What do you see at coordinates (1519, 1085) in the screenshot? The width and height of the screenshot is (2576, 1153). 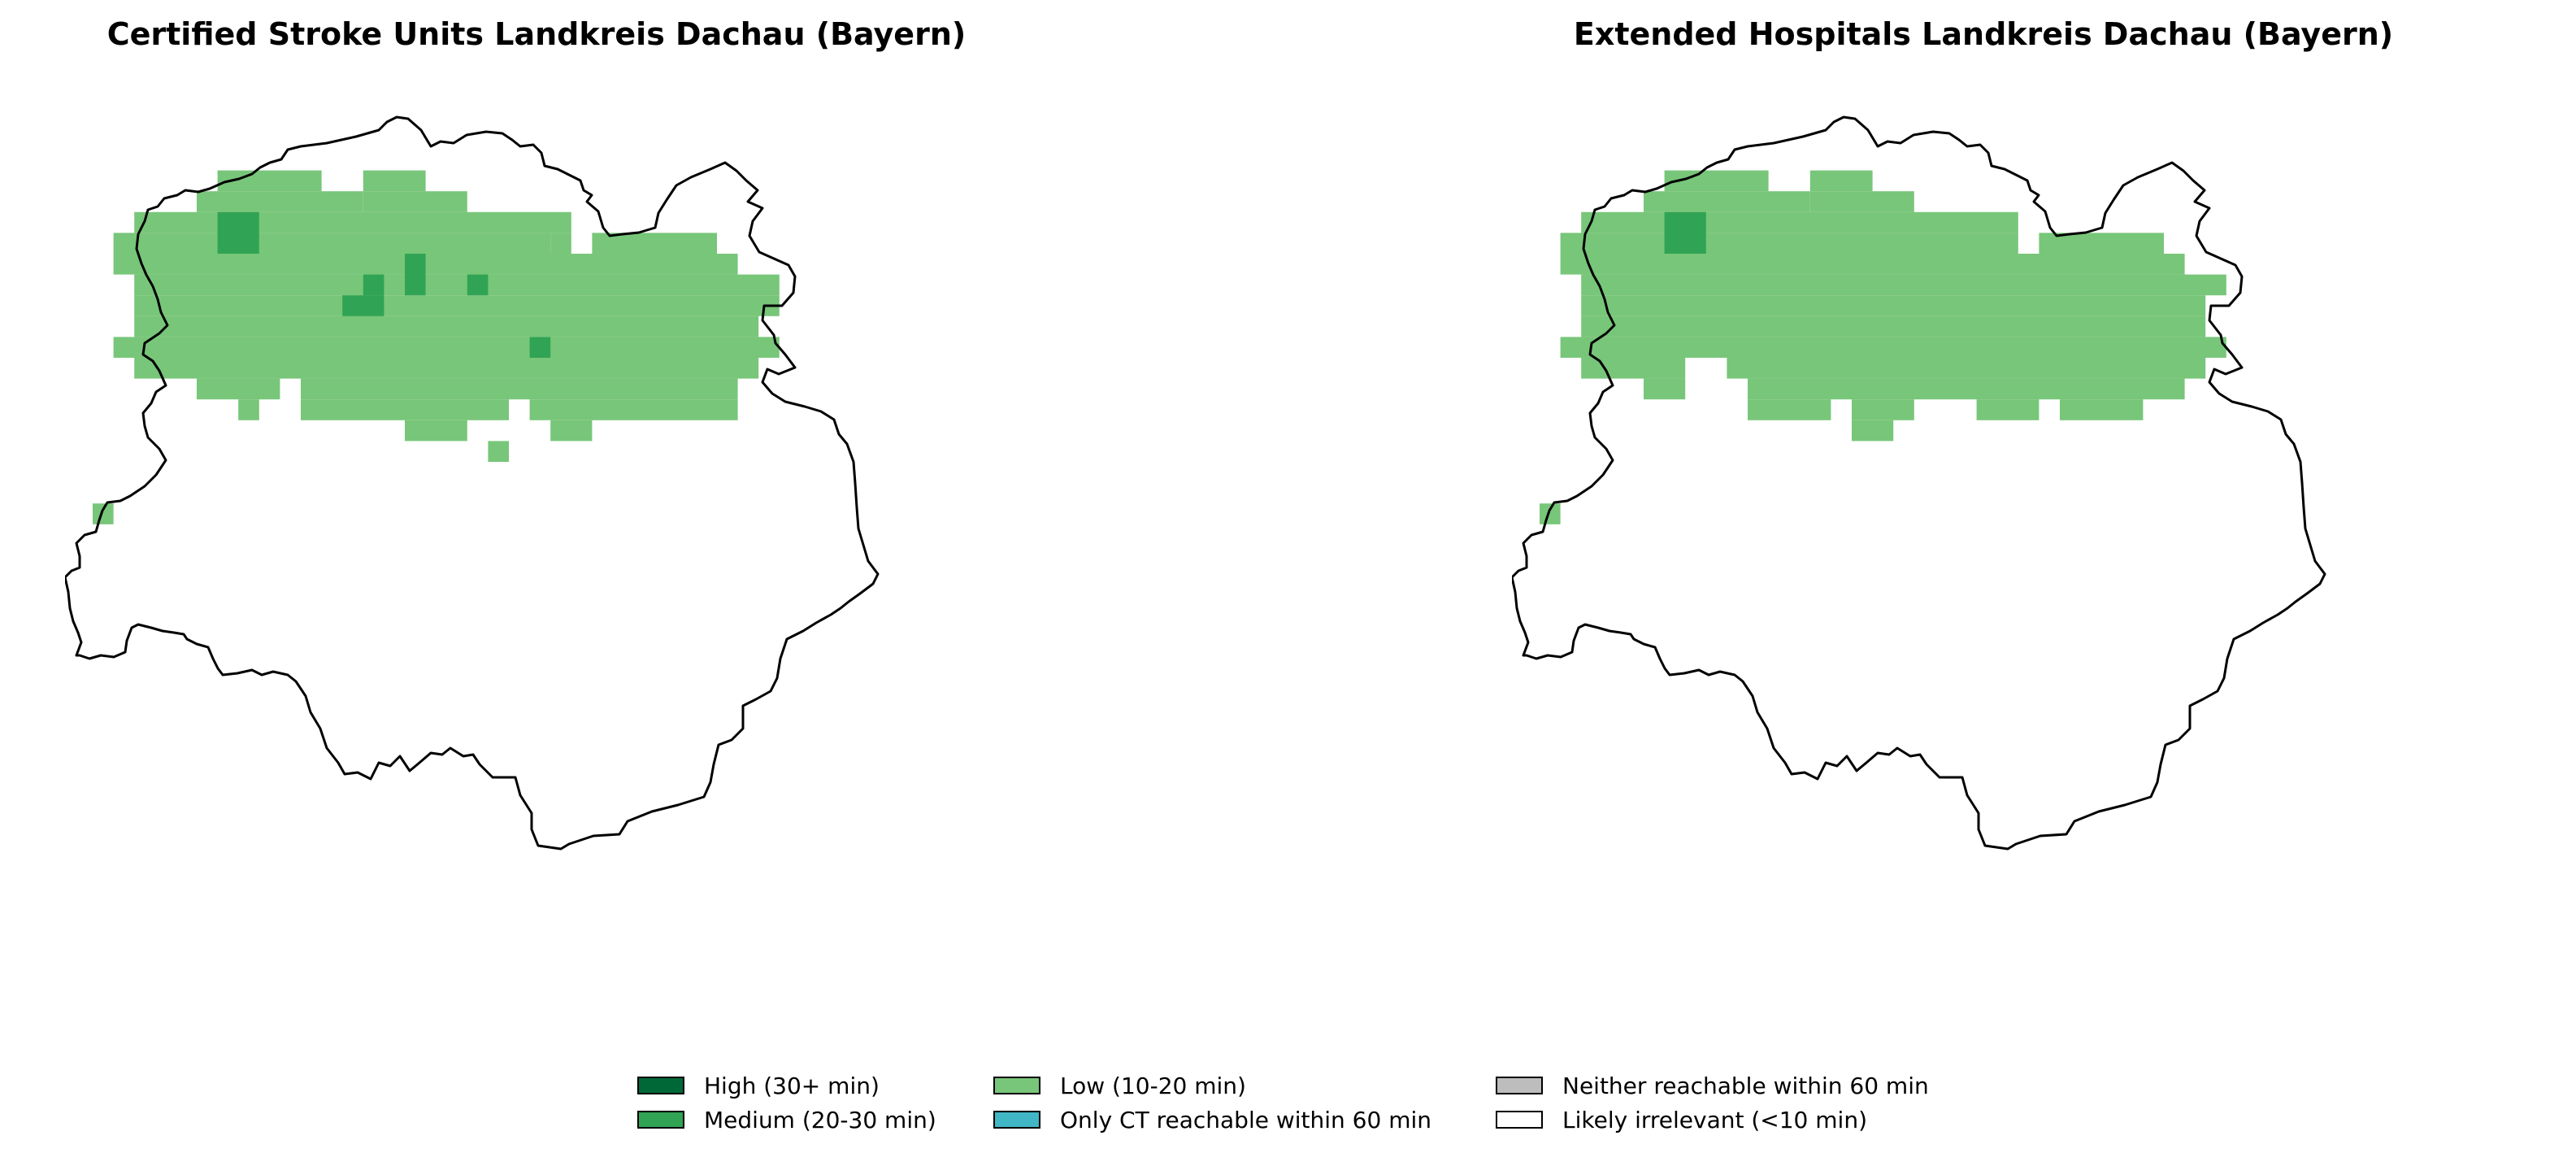 I see `legend-swatch-neither` at bounding box center [1519, 1085].